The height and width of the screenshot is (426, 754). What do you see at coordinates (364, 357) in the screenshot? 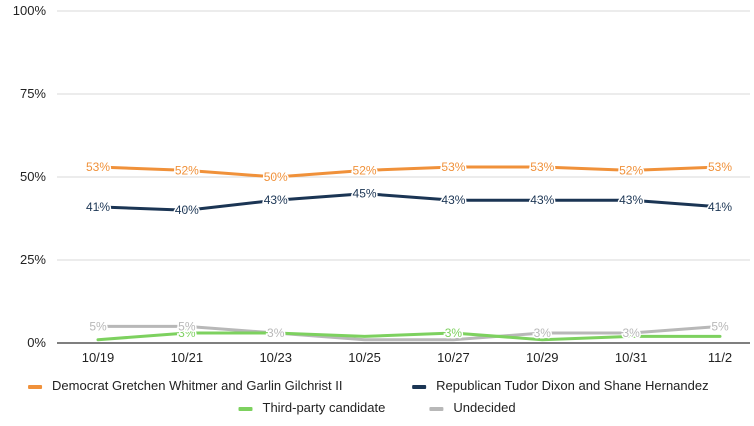
I see `x-tick-label: 10/25` at bounding box center [364, 357].